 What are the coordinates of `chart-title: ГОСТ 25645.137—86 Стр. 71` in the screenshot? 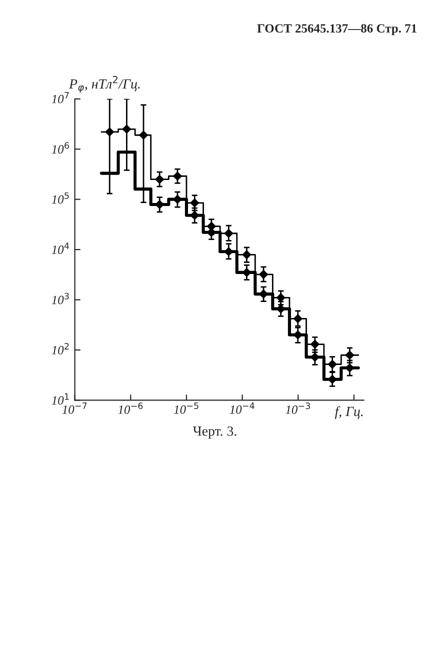 It's located at (336, 30).